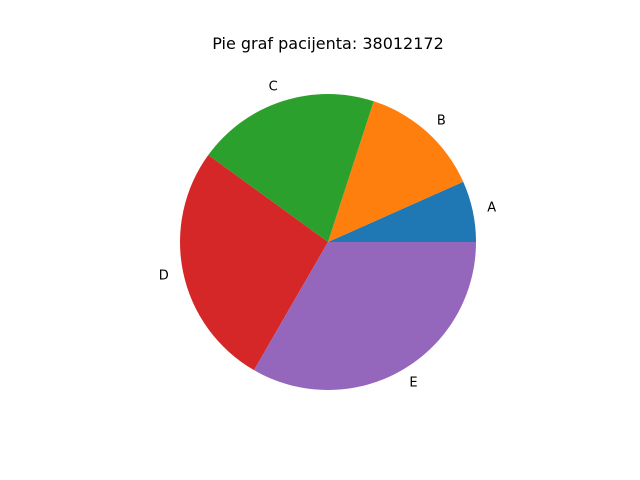  Describe the element at coordinates (254, 263) in the screenshot. I see `pie-slice-d` at that location.